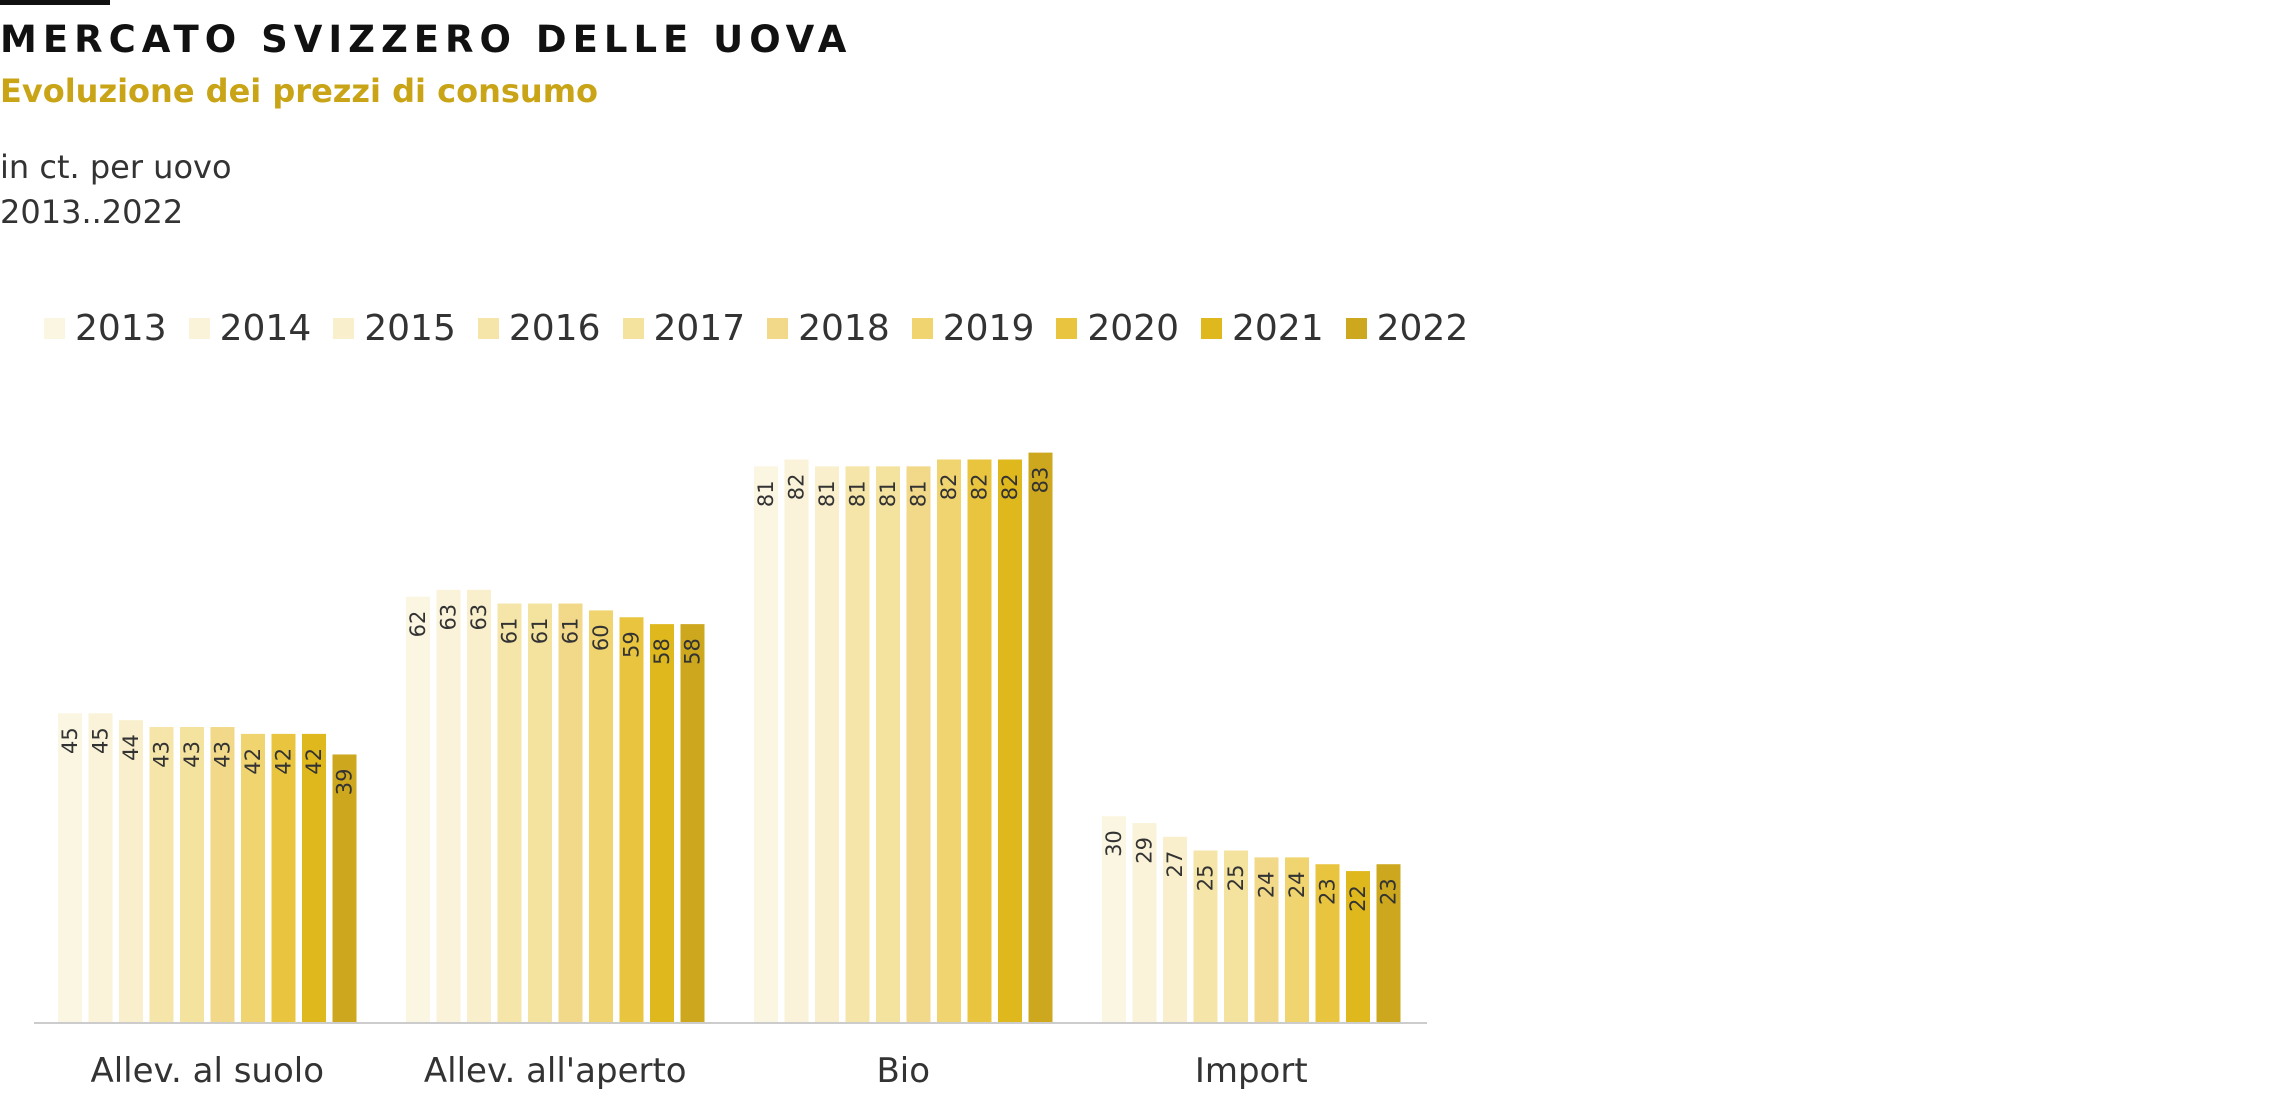 The height and width of the screenshot is (1094, 2290). Describe the element at coordinates (1251, 1071) in the screenshot. I see `category-label: Import` at that location.